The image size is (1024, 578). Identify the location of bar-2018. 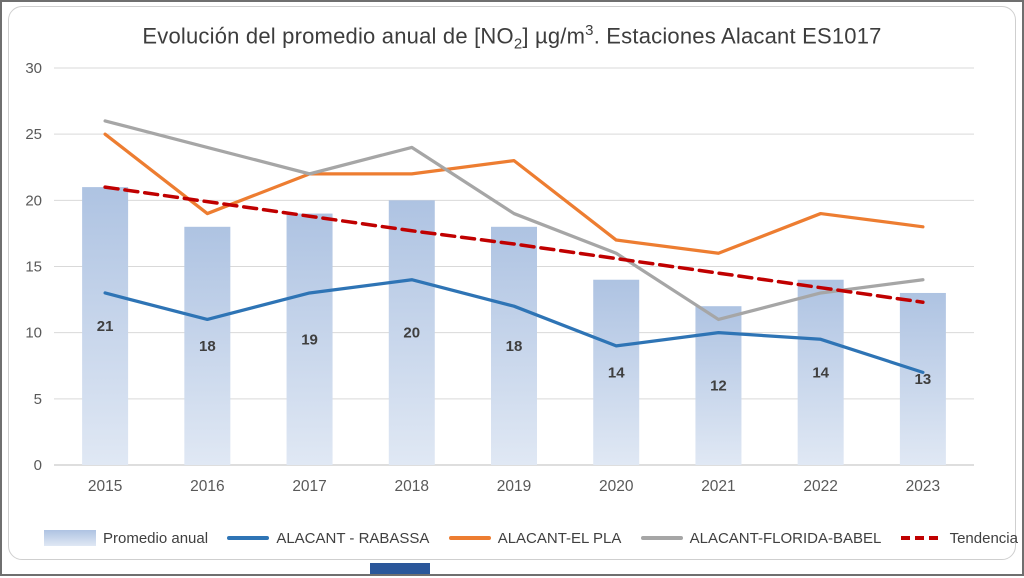
(411, 333).